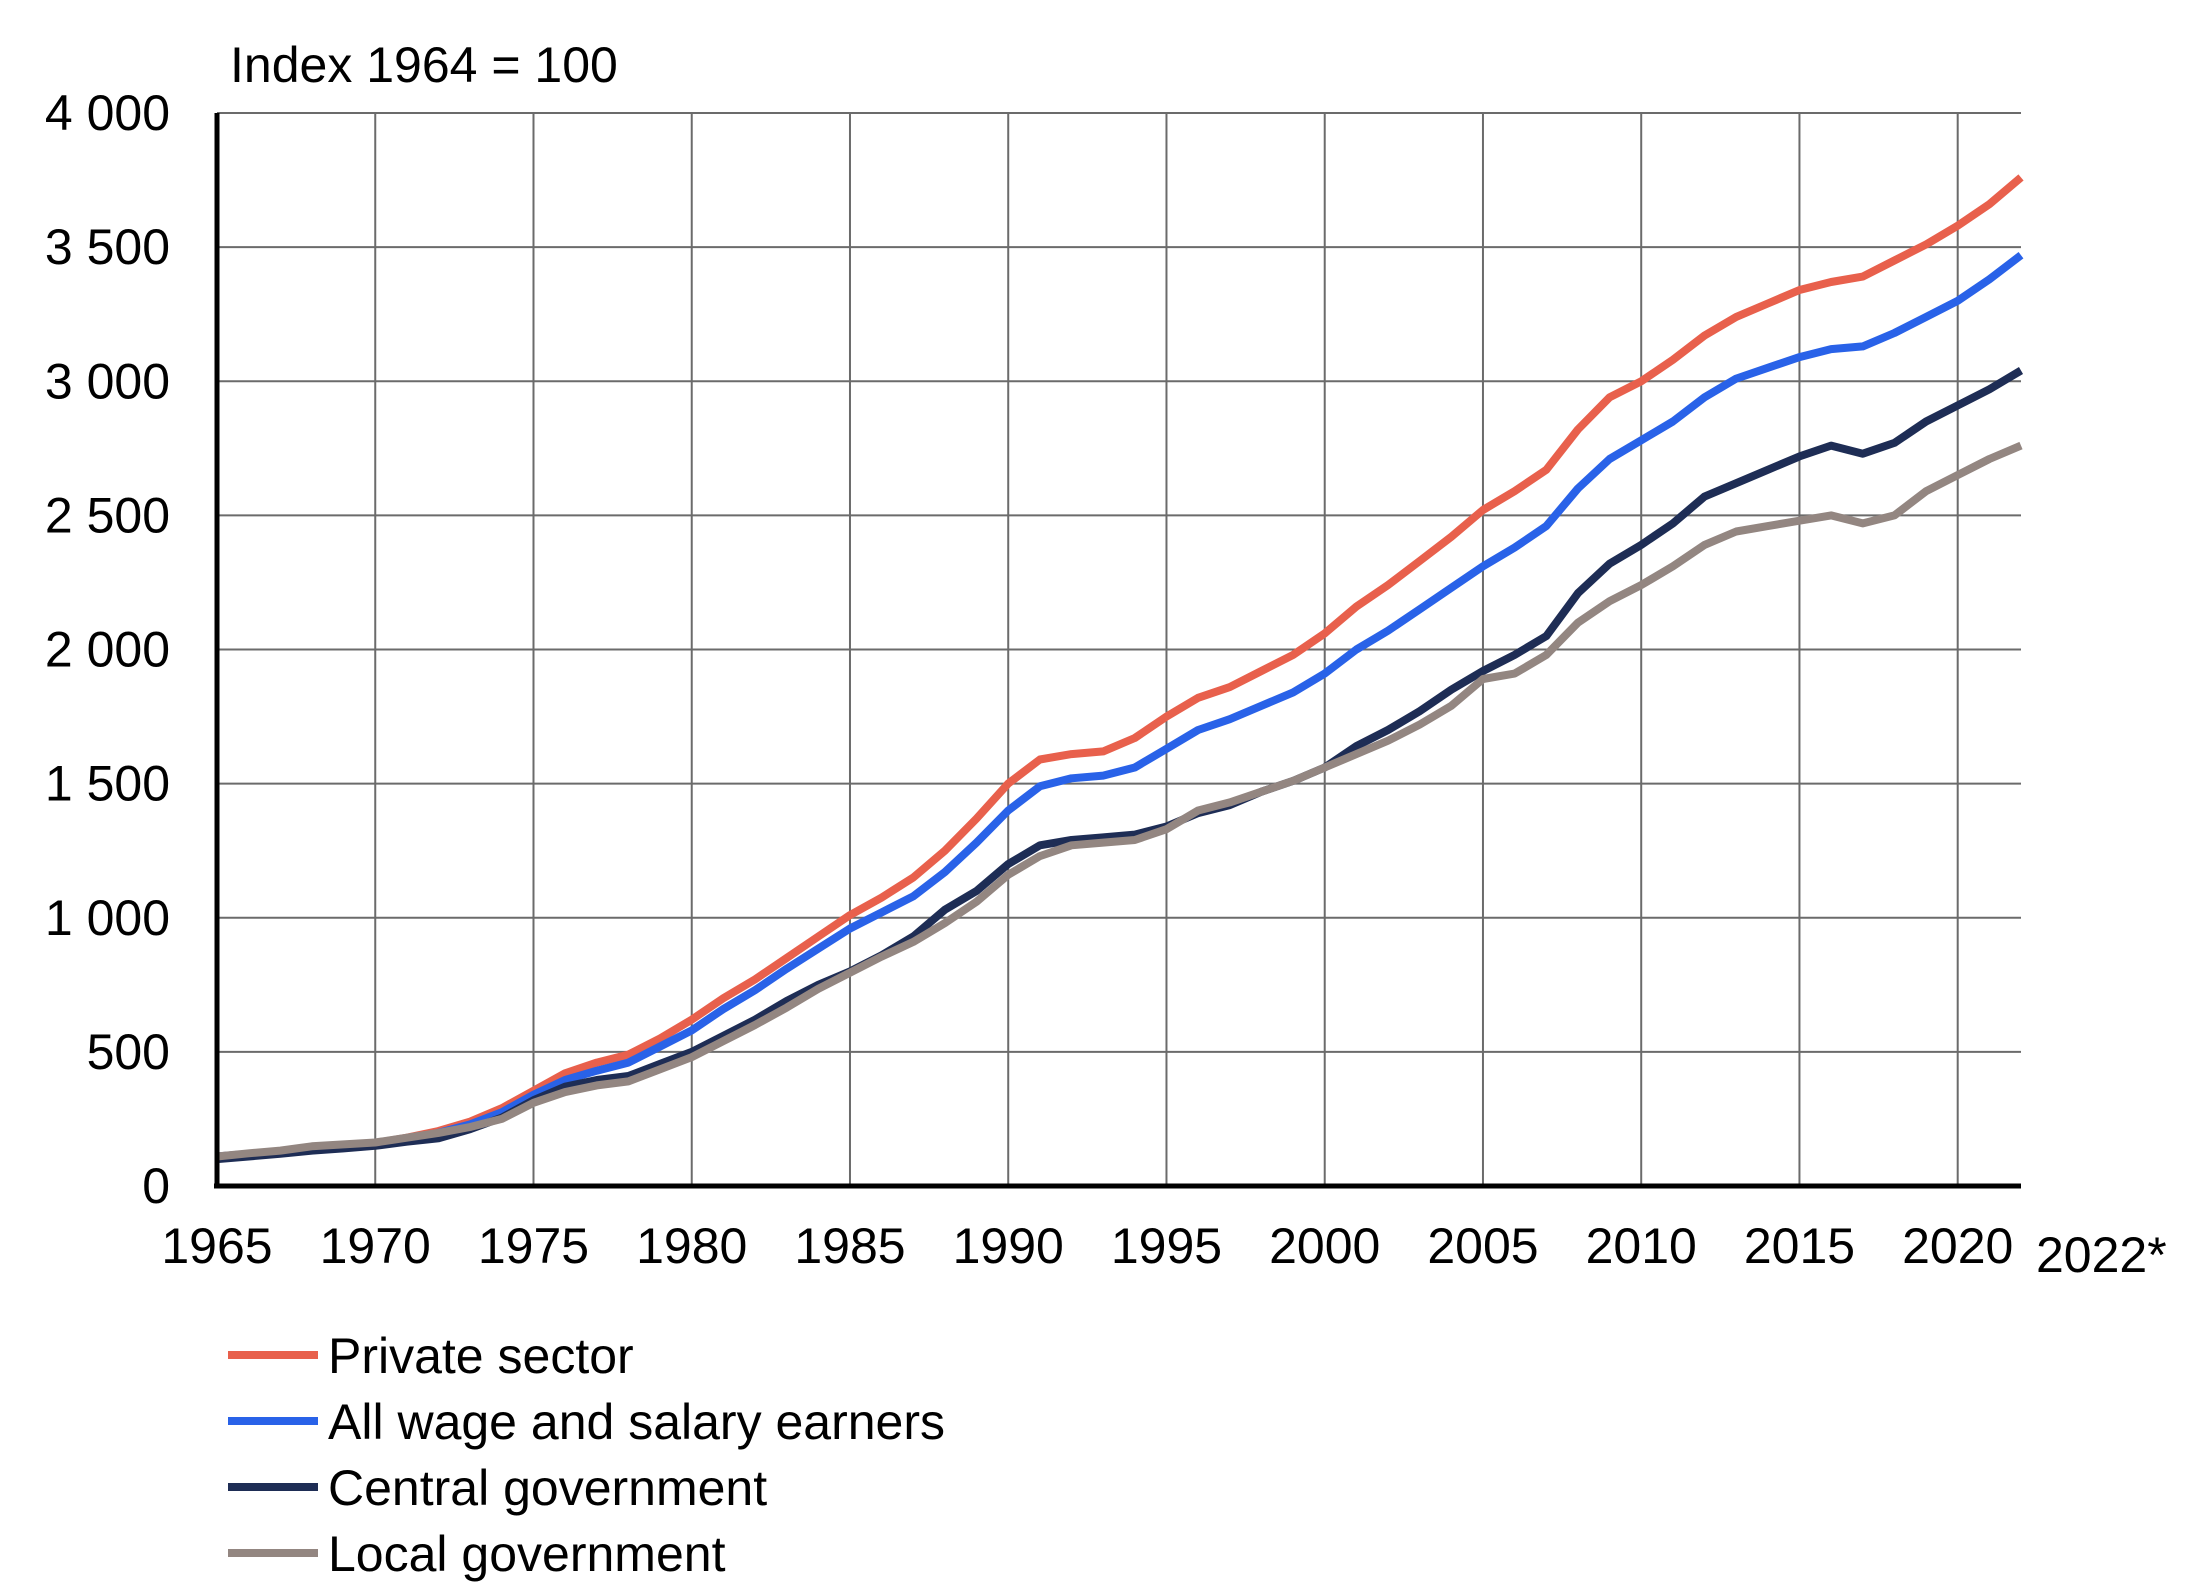  What do you see at coordinates (533, 1246) in the screenshot?
I see `x-tick-label: 1975` at bounding box center [533, 1246].